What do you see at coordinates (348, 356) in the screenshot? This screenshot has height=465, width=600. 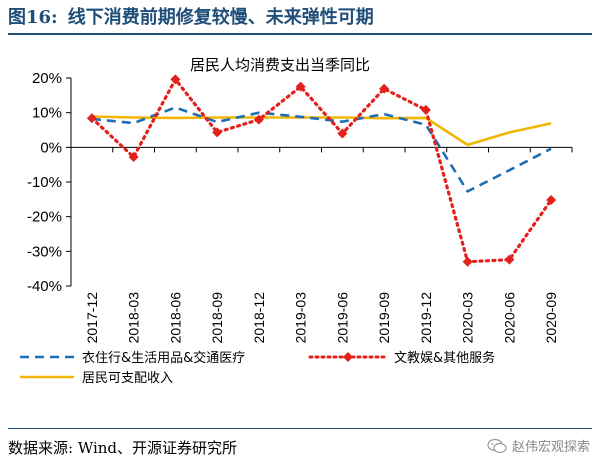 I see `legend-swatch-dotted-diamond` at bounding box center [348, 356].